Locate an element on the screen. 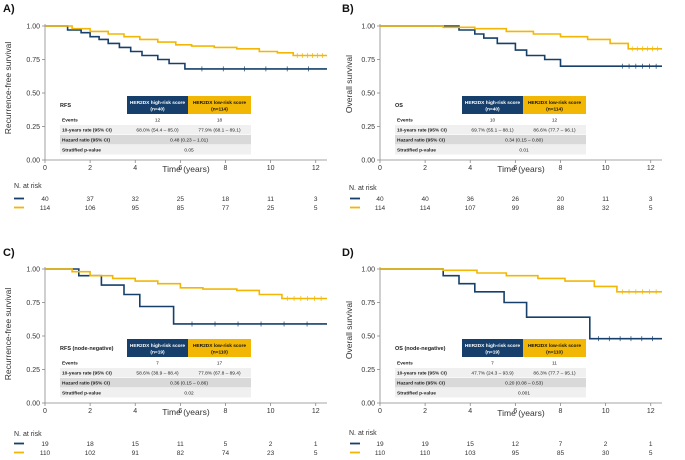 The image size is (685, 460). risk-count: 40 is located at coordinates (426, 199).